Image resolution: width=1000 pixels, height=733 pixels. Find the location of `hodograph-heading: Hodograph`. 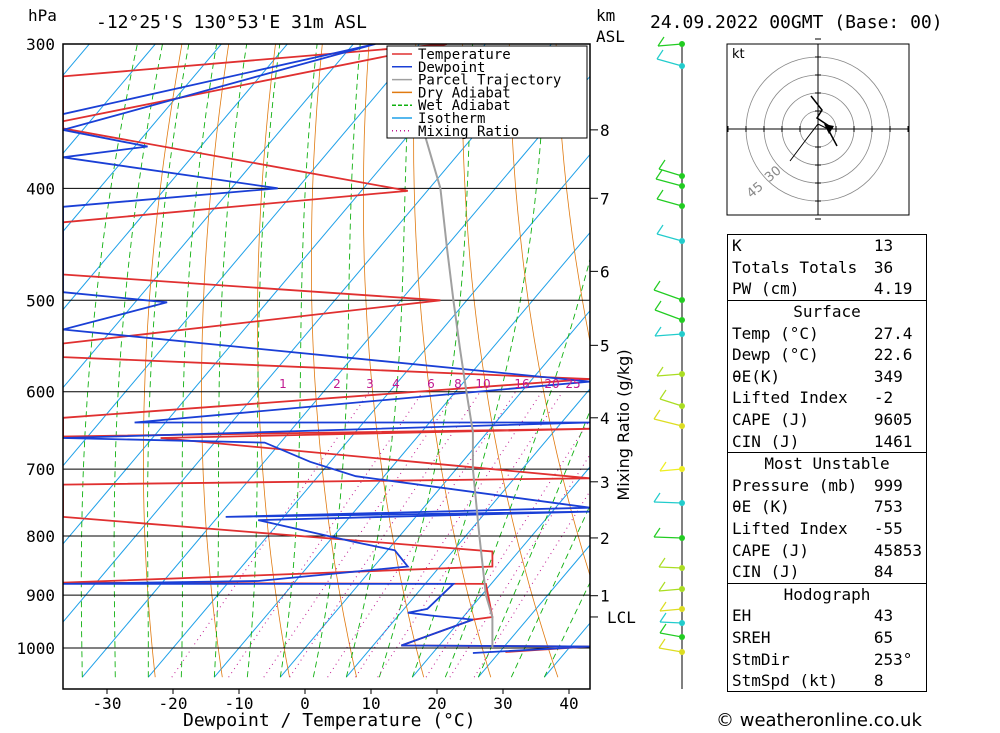

hodograph-heading: Hodograph is located at coordinates (827, 594).